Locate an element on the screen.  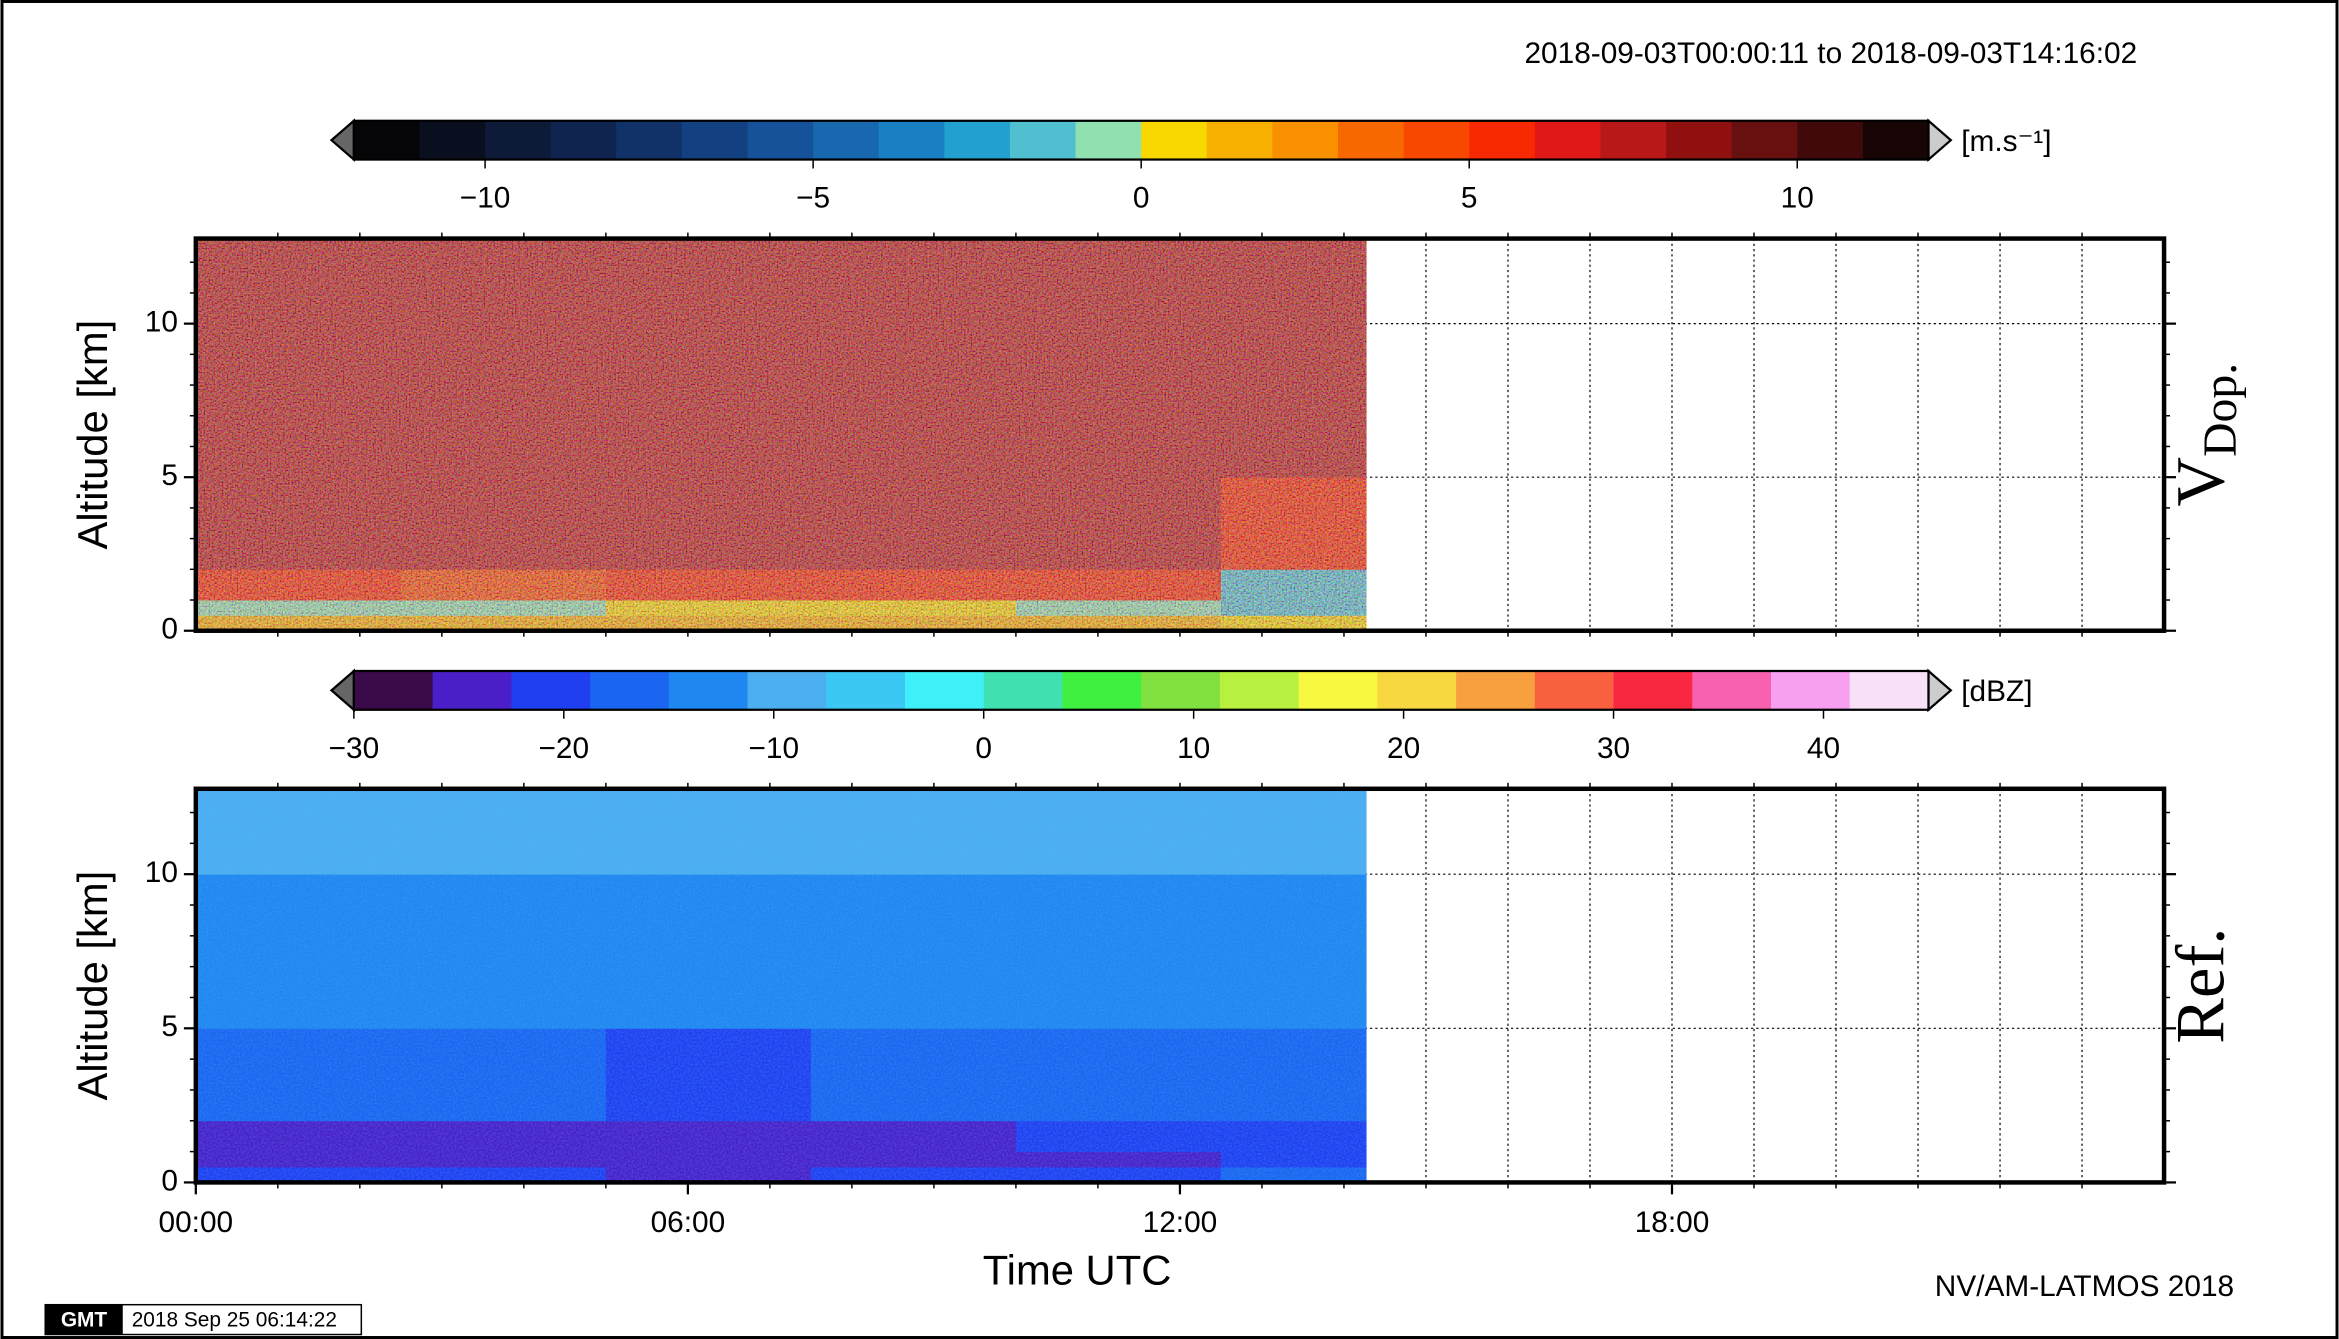
panel-label: Ref. is located at coordinates (2200, 986).